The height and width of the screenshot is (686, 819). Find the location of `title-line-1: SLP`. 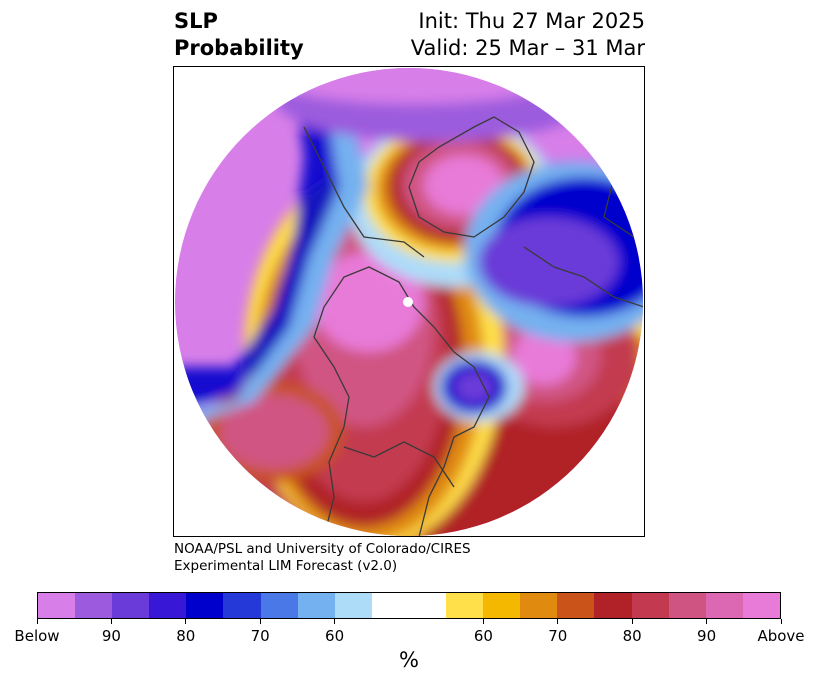

title-line-1: SLP is located at coordinates (196, 21).